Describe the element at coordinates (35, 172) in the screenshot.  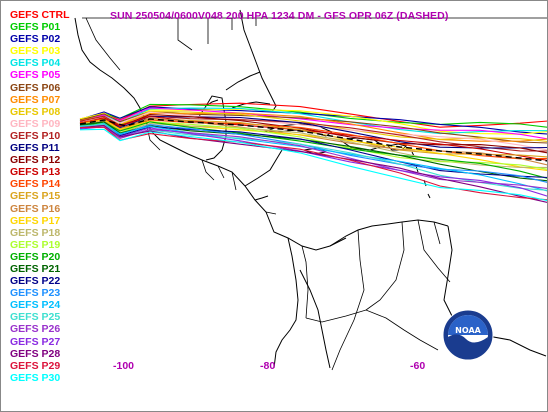
I see `legend-item: GEFS P13` at that location.